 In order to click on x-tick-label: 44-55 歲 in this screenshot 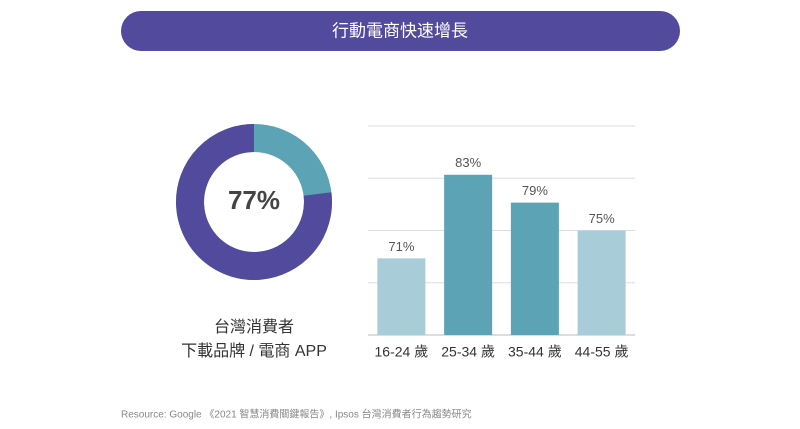, I will do `click(602, 352)`.